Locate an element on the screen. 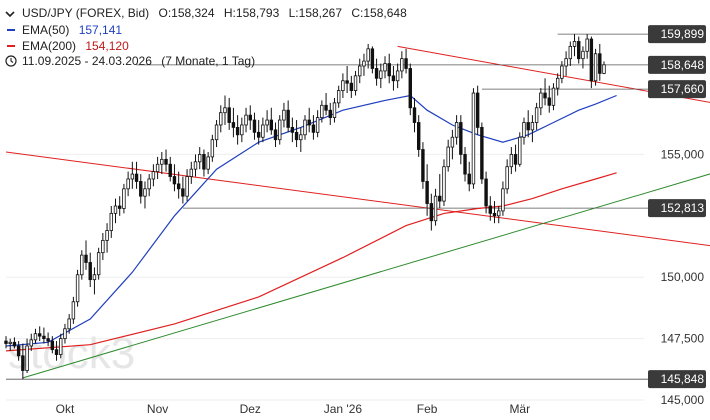  high-value: 158,793 is located at coordinates (258, 13).